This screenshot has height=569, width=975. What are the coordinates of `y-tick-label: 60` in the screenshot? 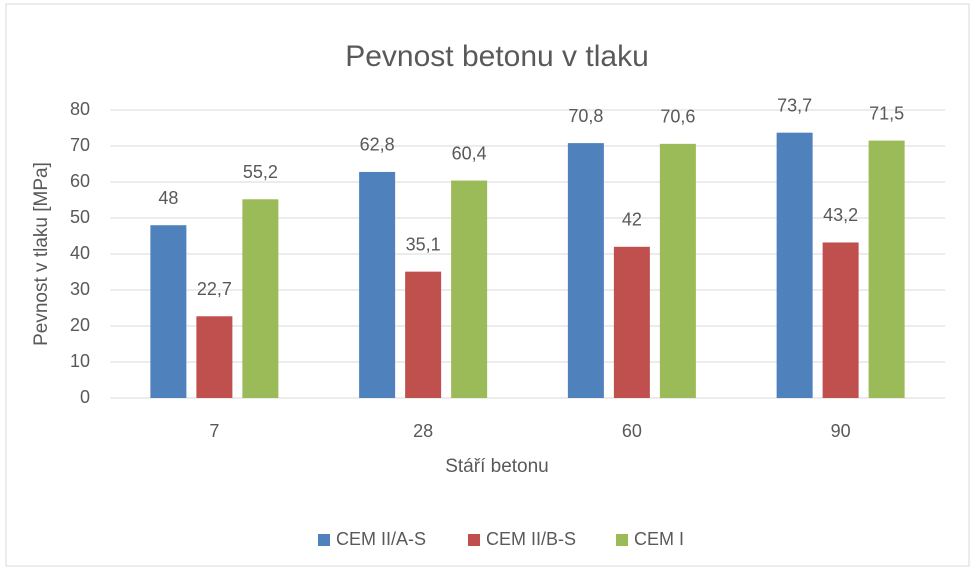 It's located at (80, 181).